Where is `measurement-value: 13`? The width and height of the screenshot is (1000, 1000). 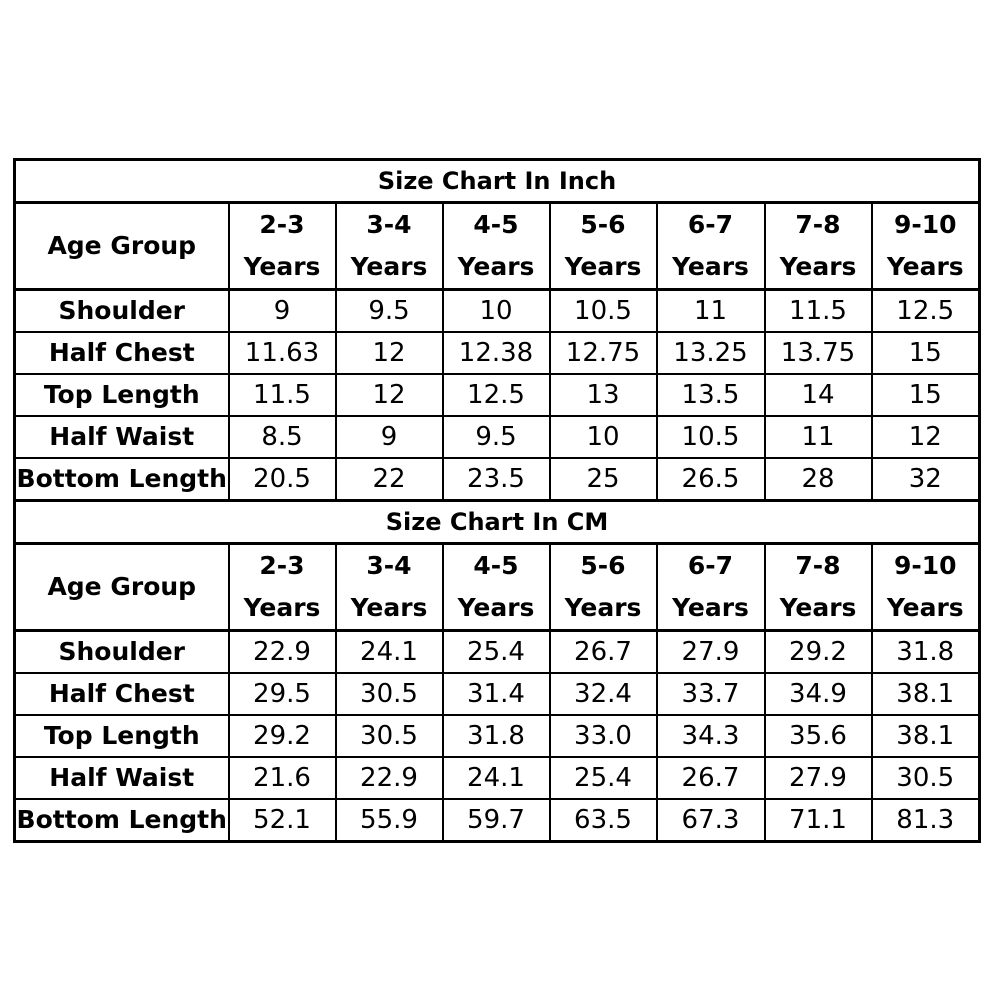 measurement-value: 13 is located at coordinates (603, 395).